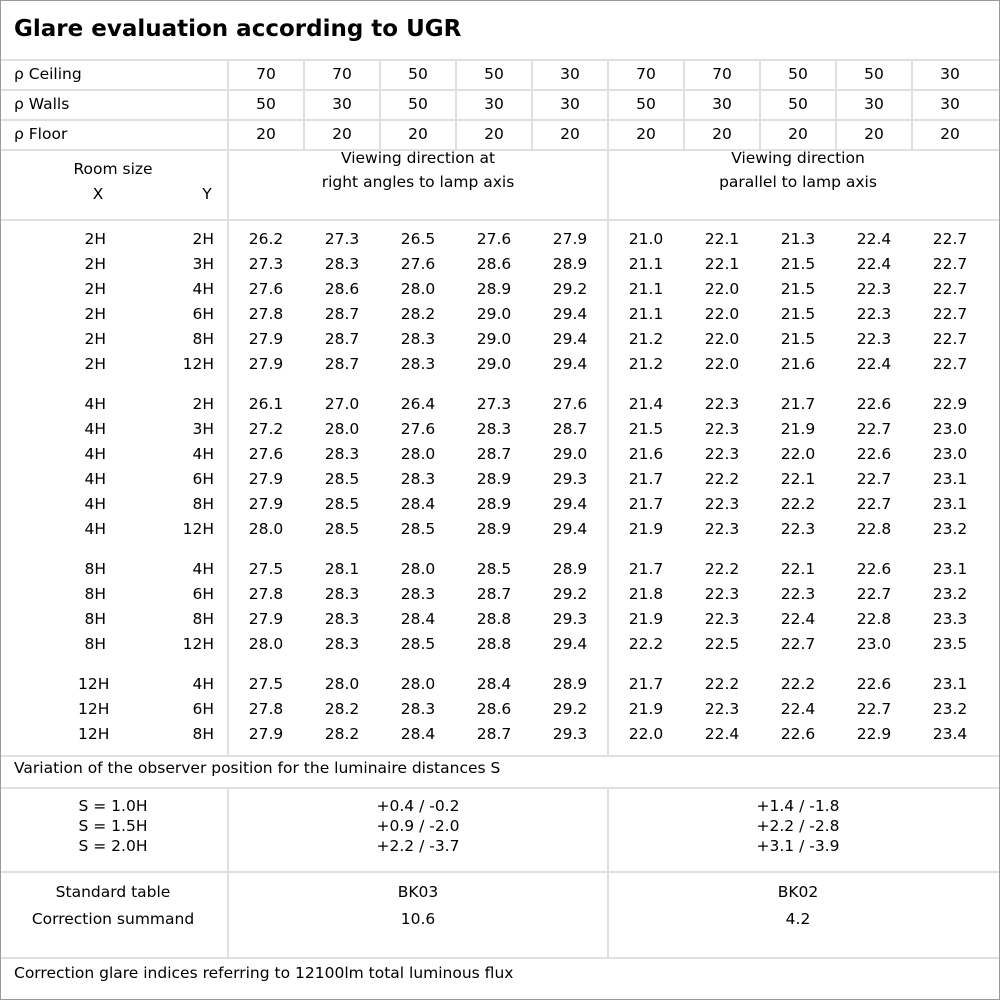 This screenshot has width=1000, height=1000. Describe the element at coordinates (494, 644) in the screenshot. I see `ugr-value: 28.8` at that location.